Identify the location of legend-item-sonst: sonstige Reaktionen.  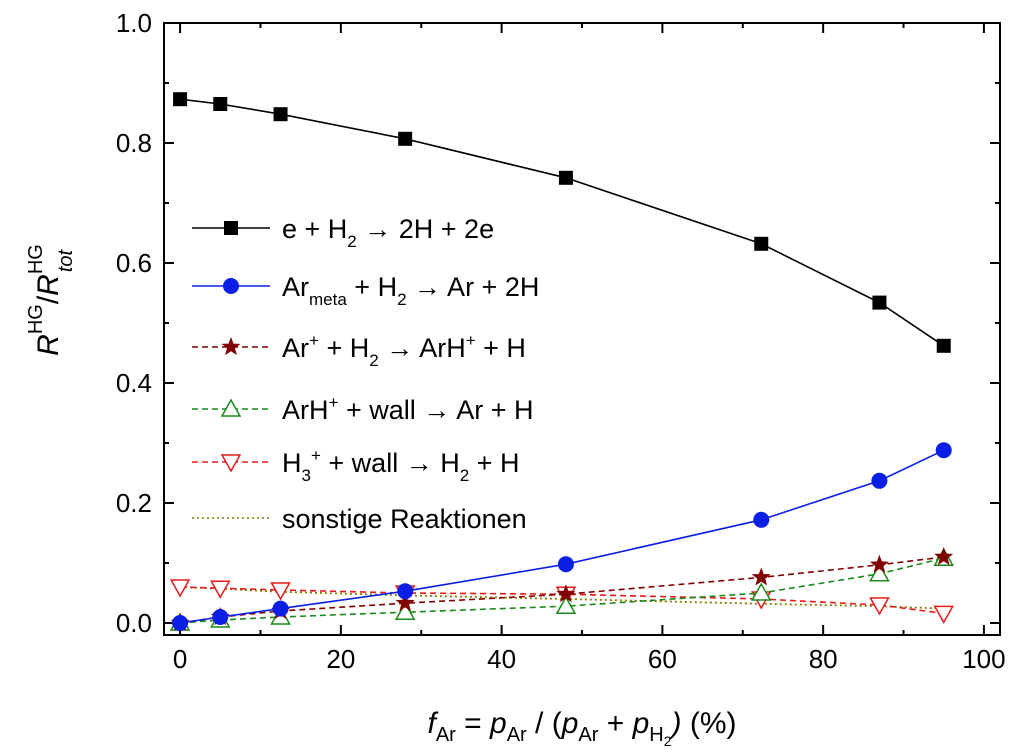
(359, 519).